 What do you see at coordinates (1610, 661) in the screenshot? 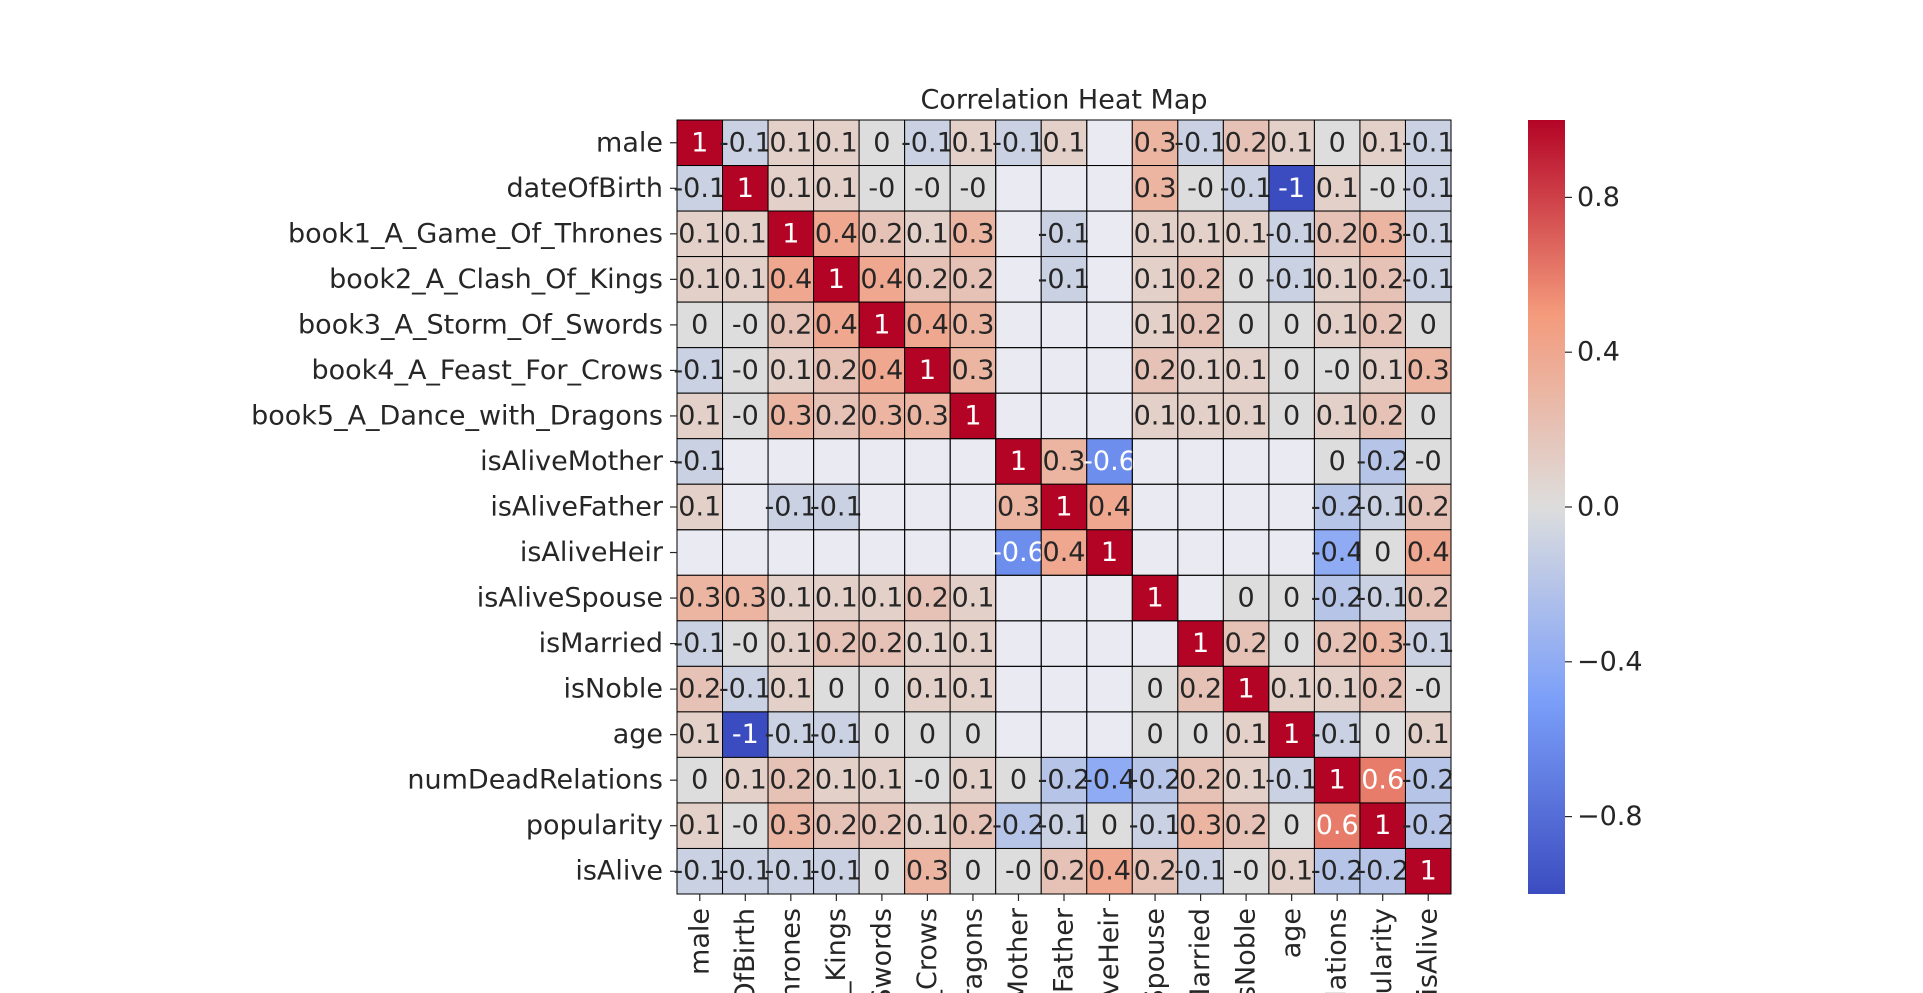
I see `colorbar-tick-label: −0.4` at bounding box center [1610, 661].